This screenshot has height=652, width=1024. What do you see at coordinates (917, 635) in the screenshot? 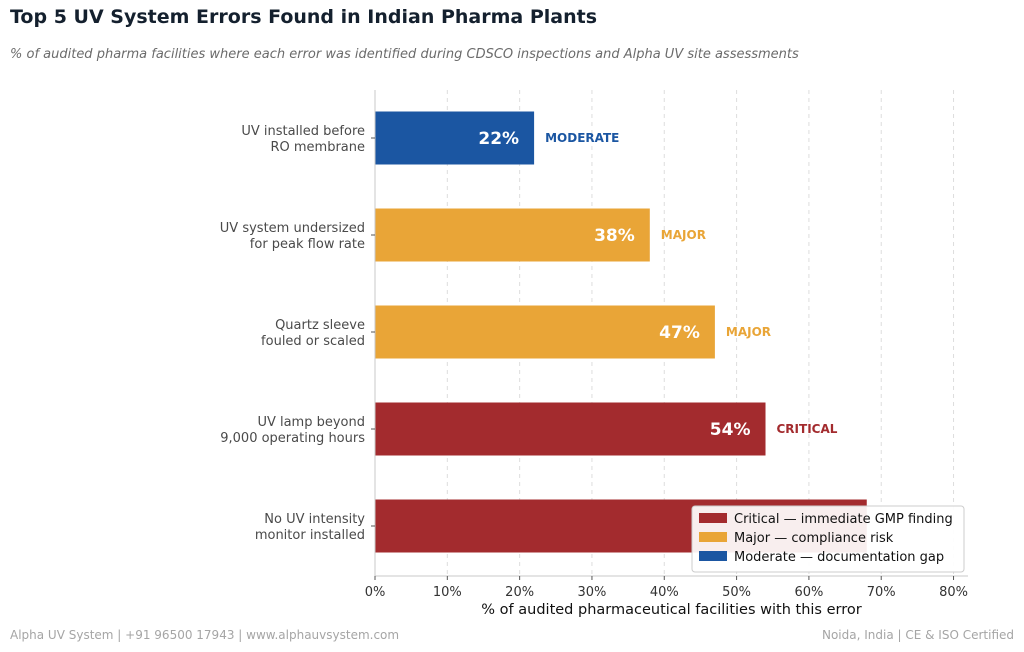
I see `footer-location: Noida, India | CE & ISO Certified` at bounding box center [917, 635].